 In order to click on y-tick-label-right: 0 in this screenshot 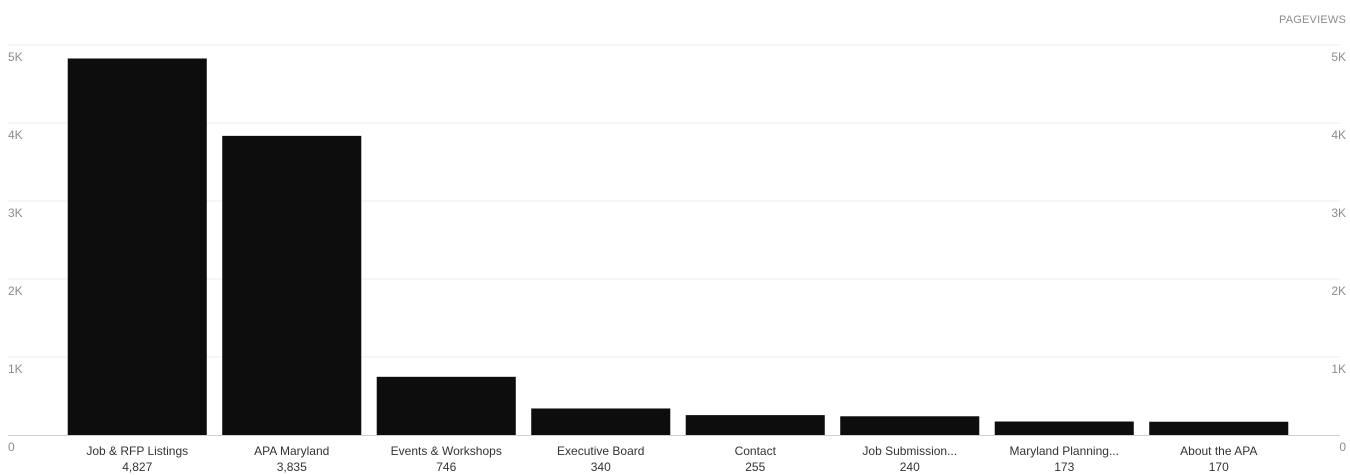, I will do `click(1342, 447)`.